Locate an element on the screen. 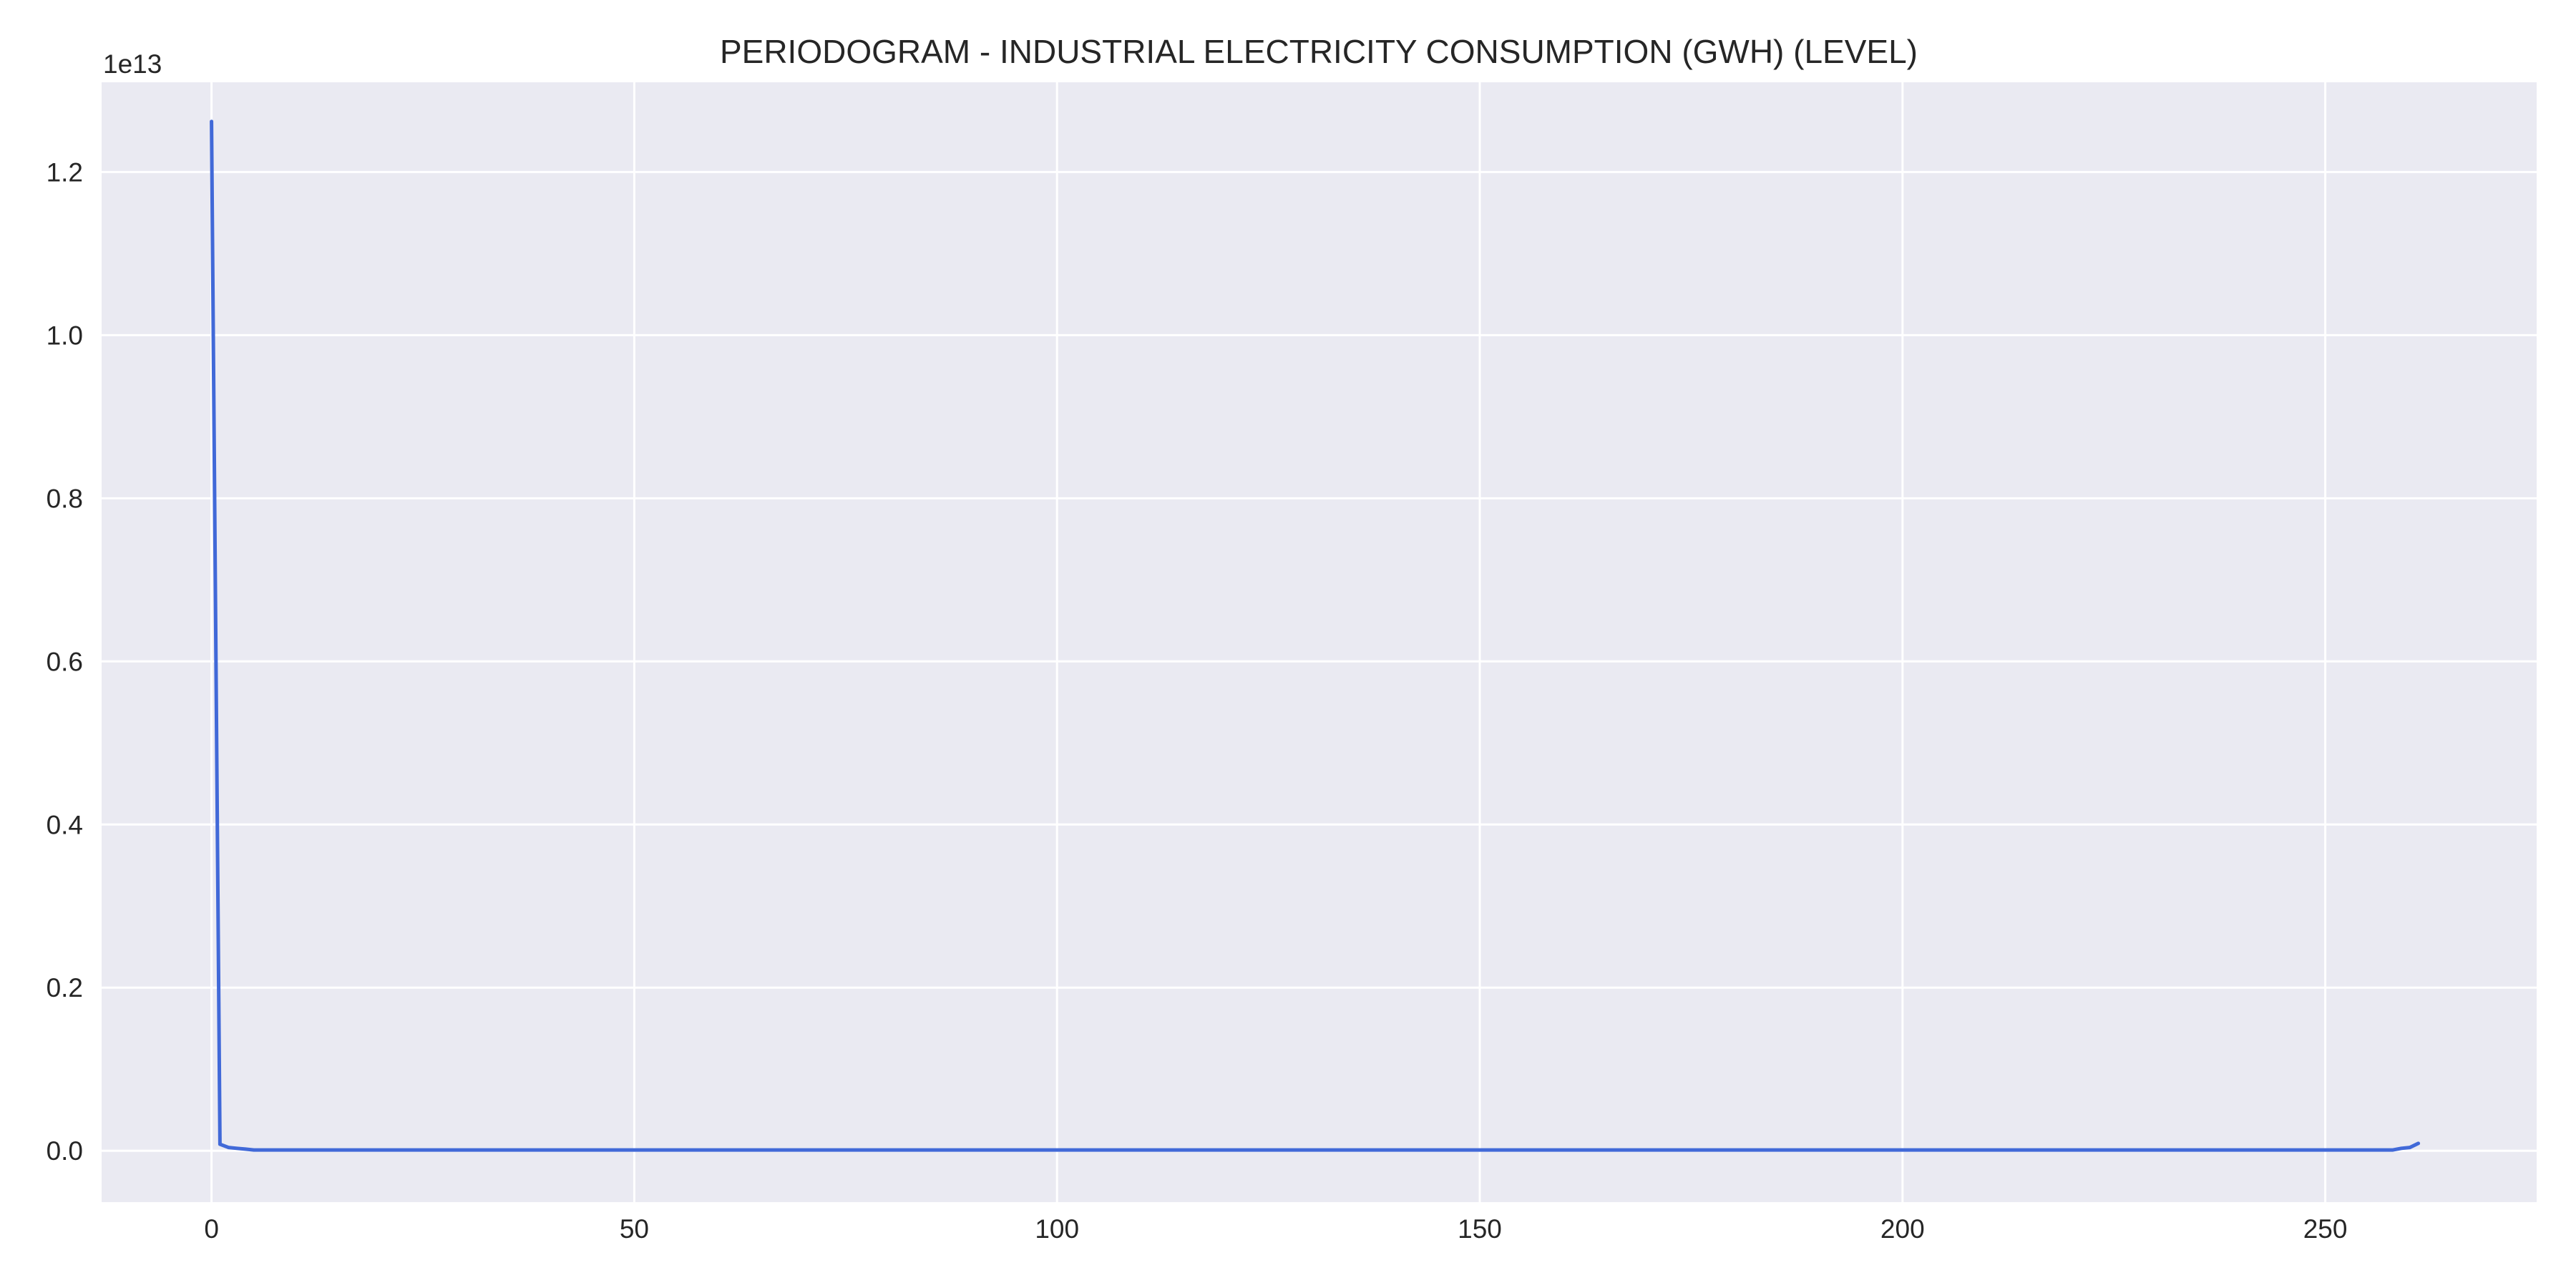 The height and width of the screenshot is (1288, 2576). x-axis-ticks: 0 50 100 150 200 250 is located at coordinates (1275, 1229).